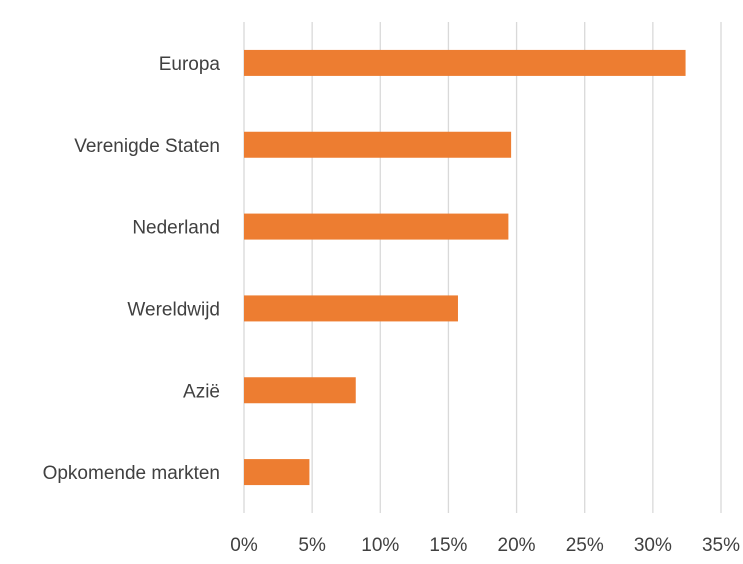 Image resolution: width=743 pixels, height=564 pixels. What do you see at coordinates (380, 545) in the screenshot?
I see `x-tick-label: 10%` at bounding box center [380, 545].